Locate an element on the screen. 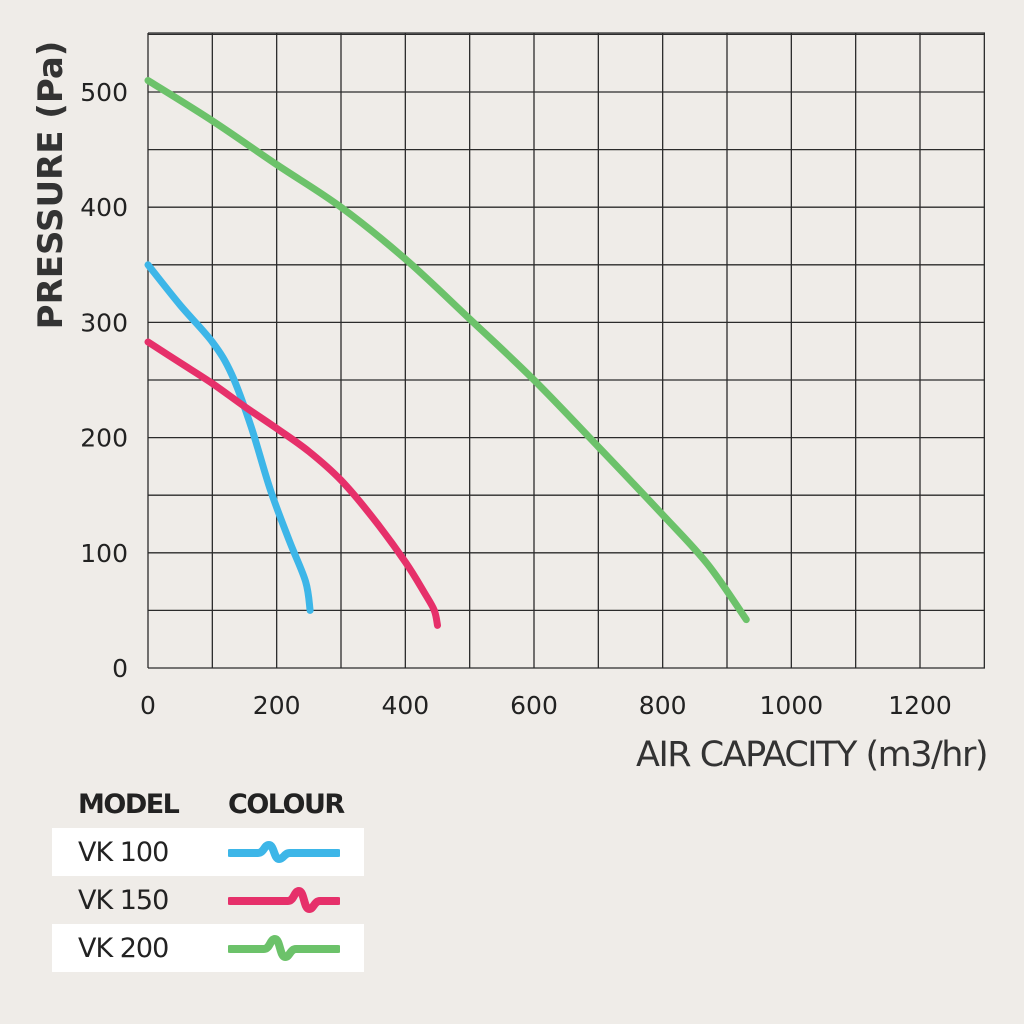 This screenshot has width=1024, height=1024. y-tick-label: 200 is located at coordinates (104, 438).